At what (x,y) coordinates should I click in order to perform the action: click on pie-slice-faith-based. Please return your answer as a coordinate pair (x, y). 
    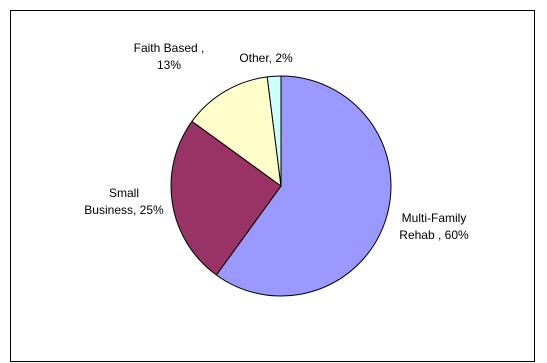
    Looking at the image, I should click on (236, 132).